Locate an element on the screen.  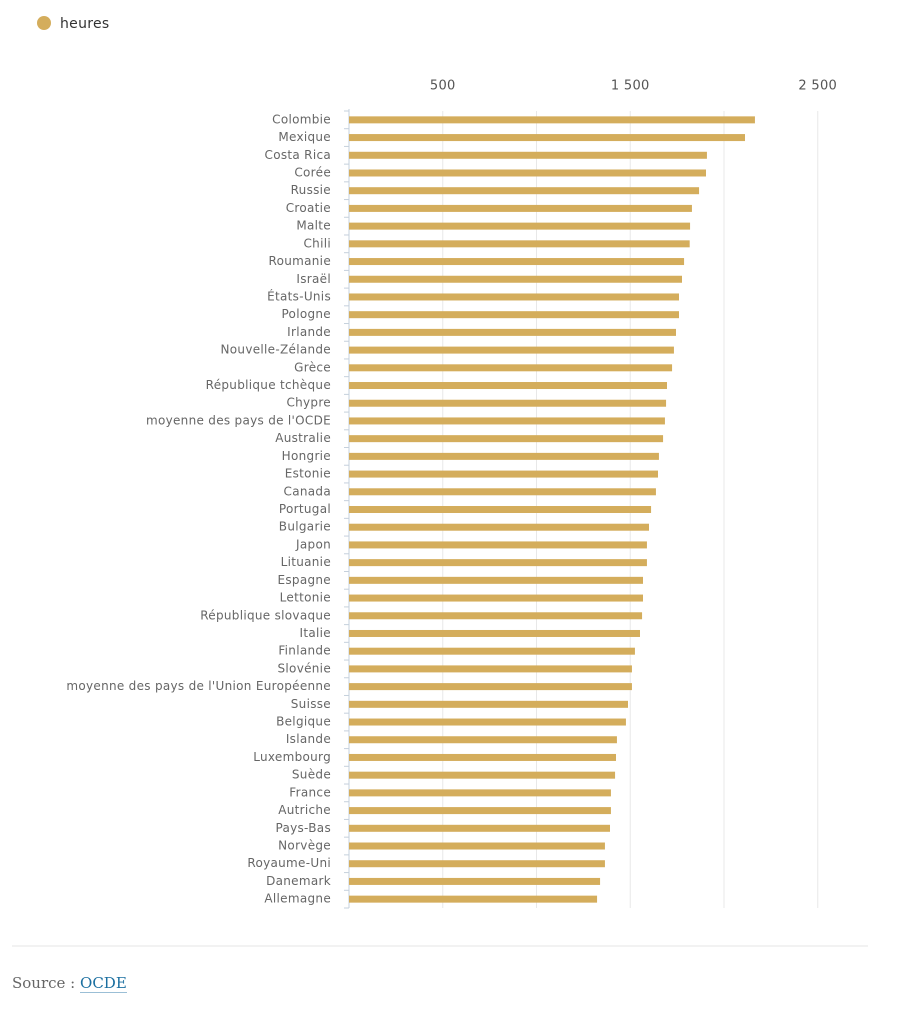
y-tick-label: Italie is located at coordinates (315, 633).